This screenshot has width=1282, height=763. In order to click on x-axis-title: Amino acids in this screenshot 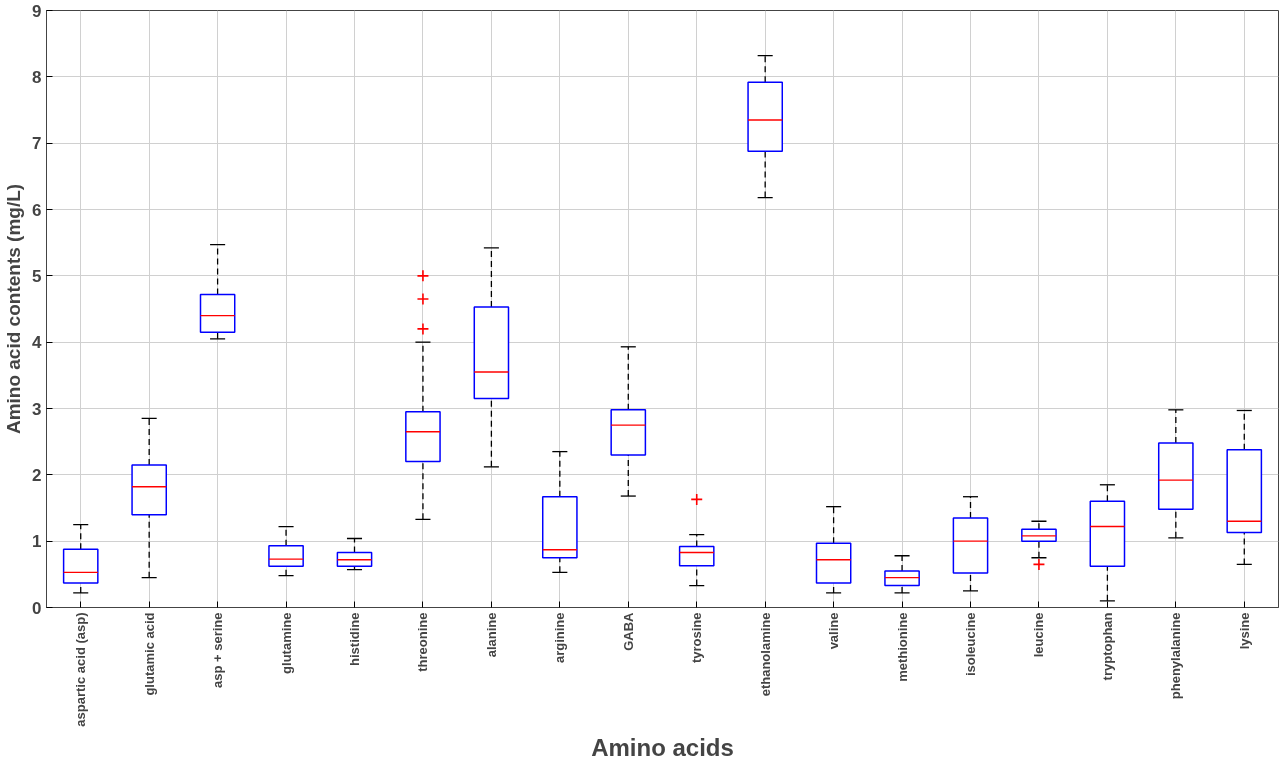, I will do `click(662, 747)`.